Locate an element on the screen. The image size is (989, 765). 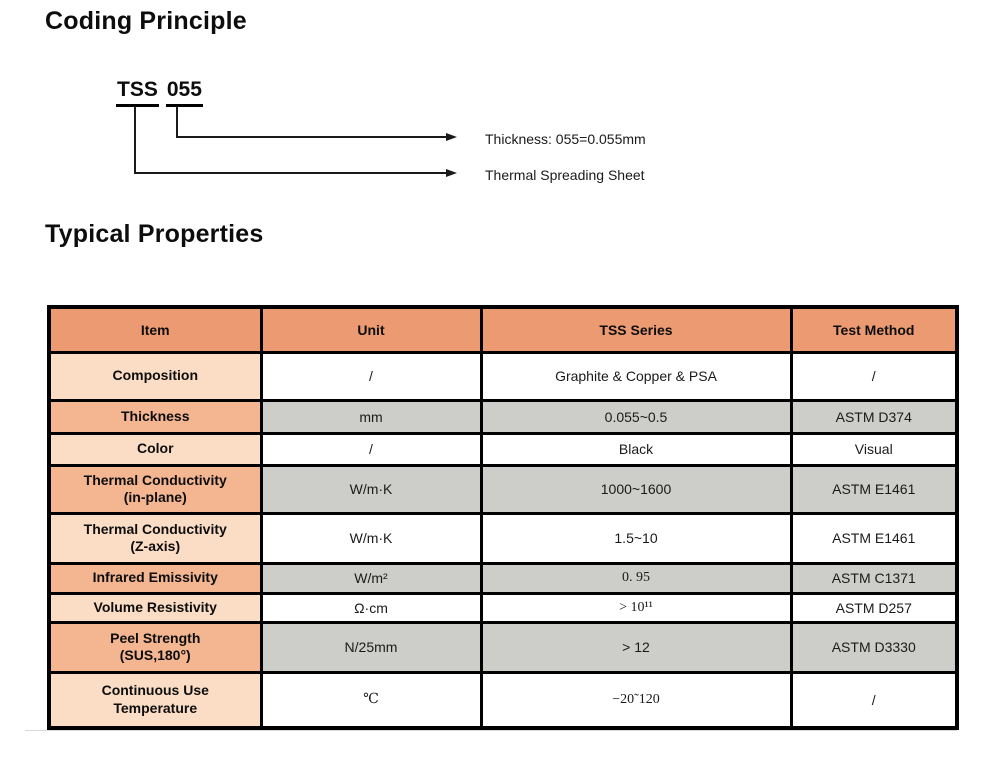
cell-item: Volume Resistivity is located at coordinates (155, 607).